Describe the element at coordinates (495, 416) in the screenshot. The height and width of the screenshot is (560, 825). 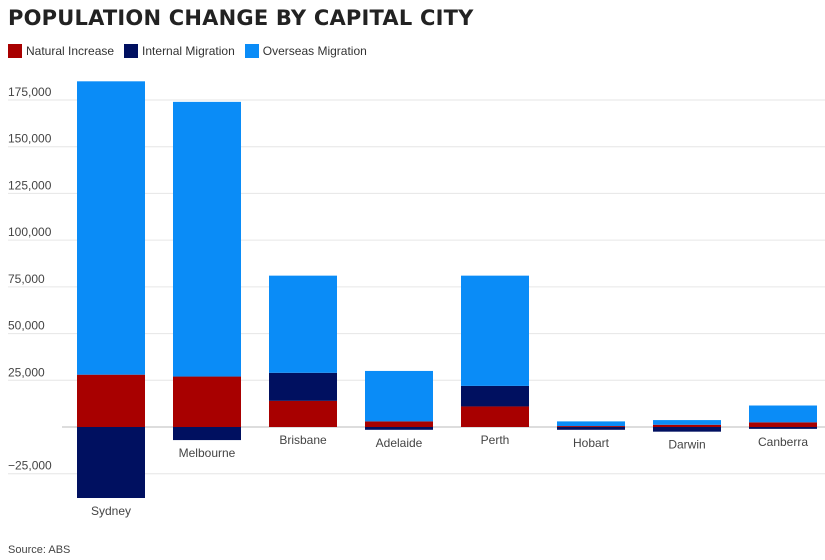
I see `bar-natural-increase-perth` at that location.